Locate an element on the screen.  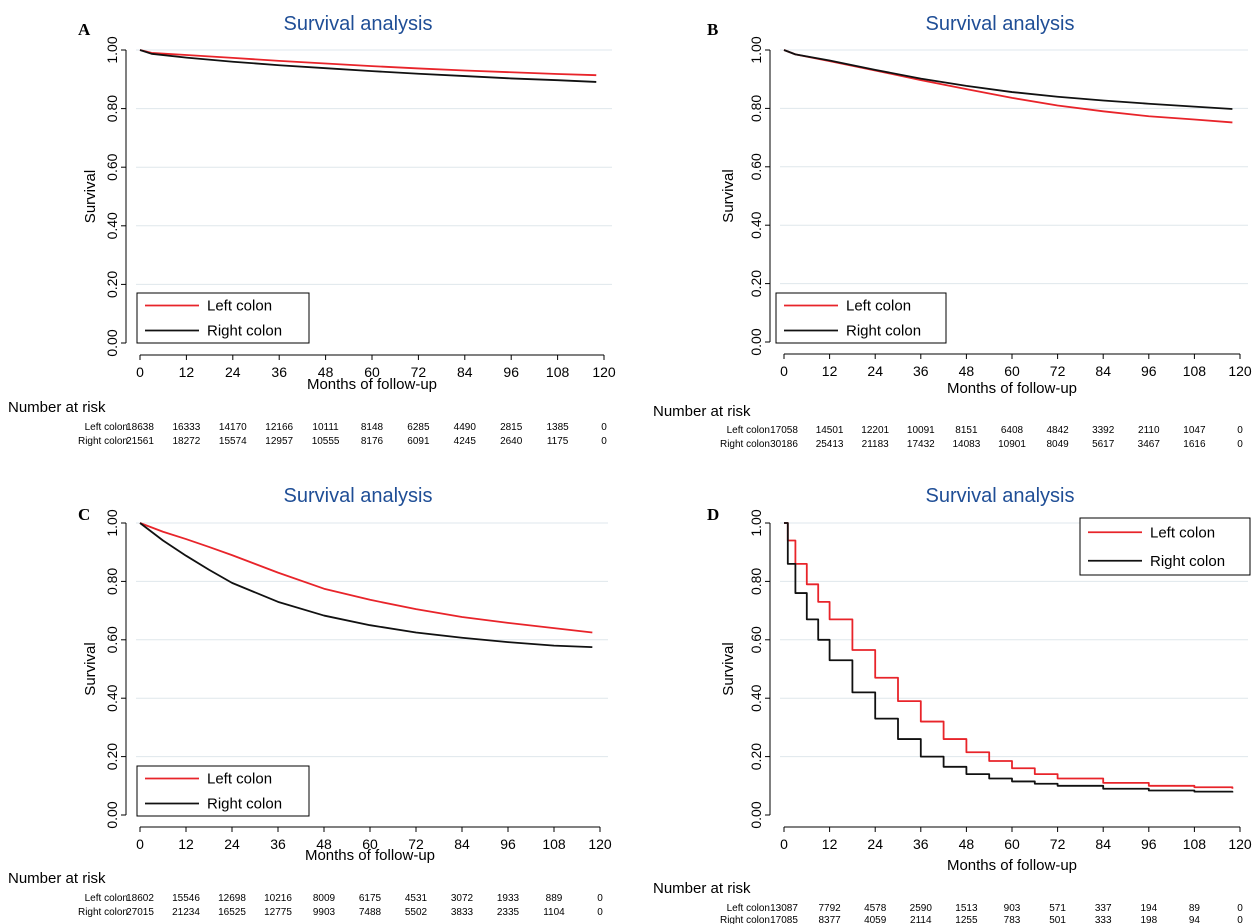
risk-cell: 16333 is located at coordinates (186, 427).